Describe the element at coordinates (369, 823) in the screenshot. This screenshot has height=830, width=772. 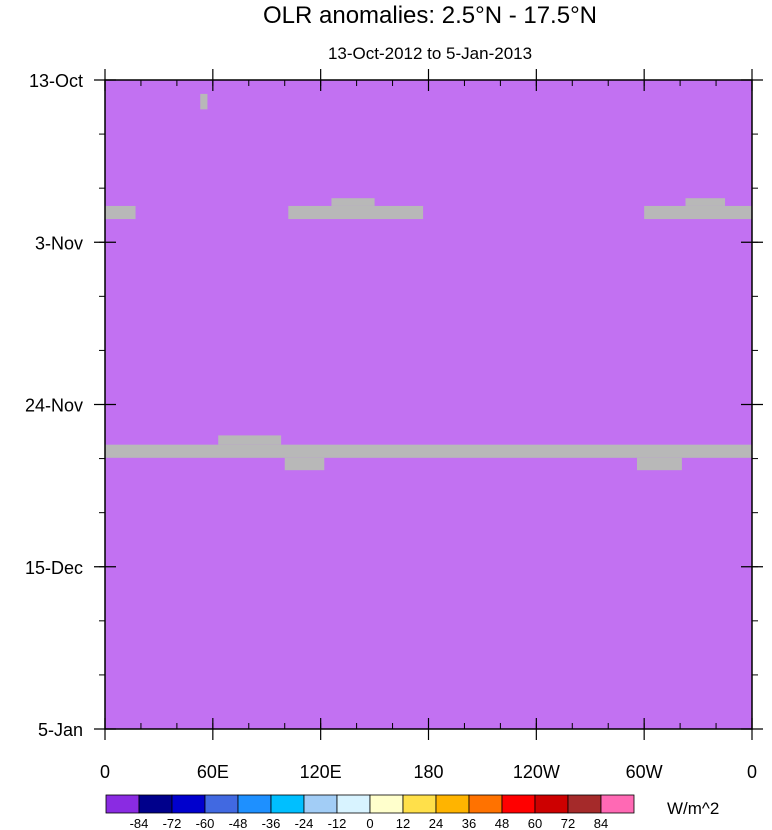
I see `colorbar-label: 0` at that location.